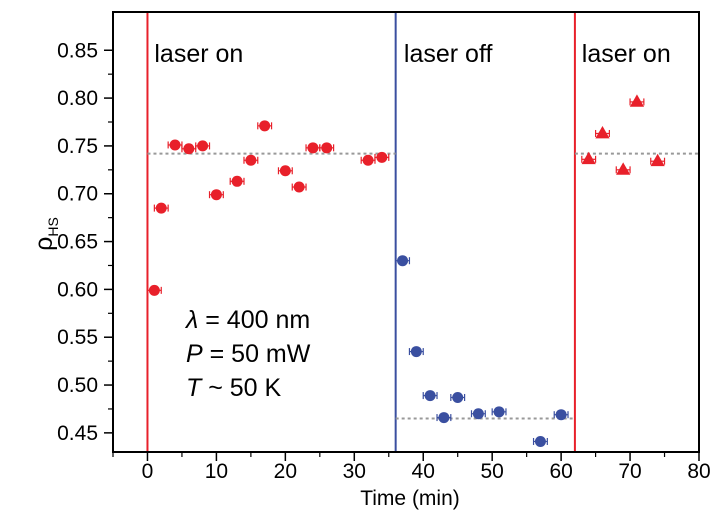  I want to click on y-tick-label-0: 0.45, so click(77, 433).